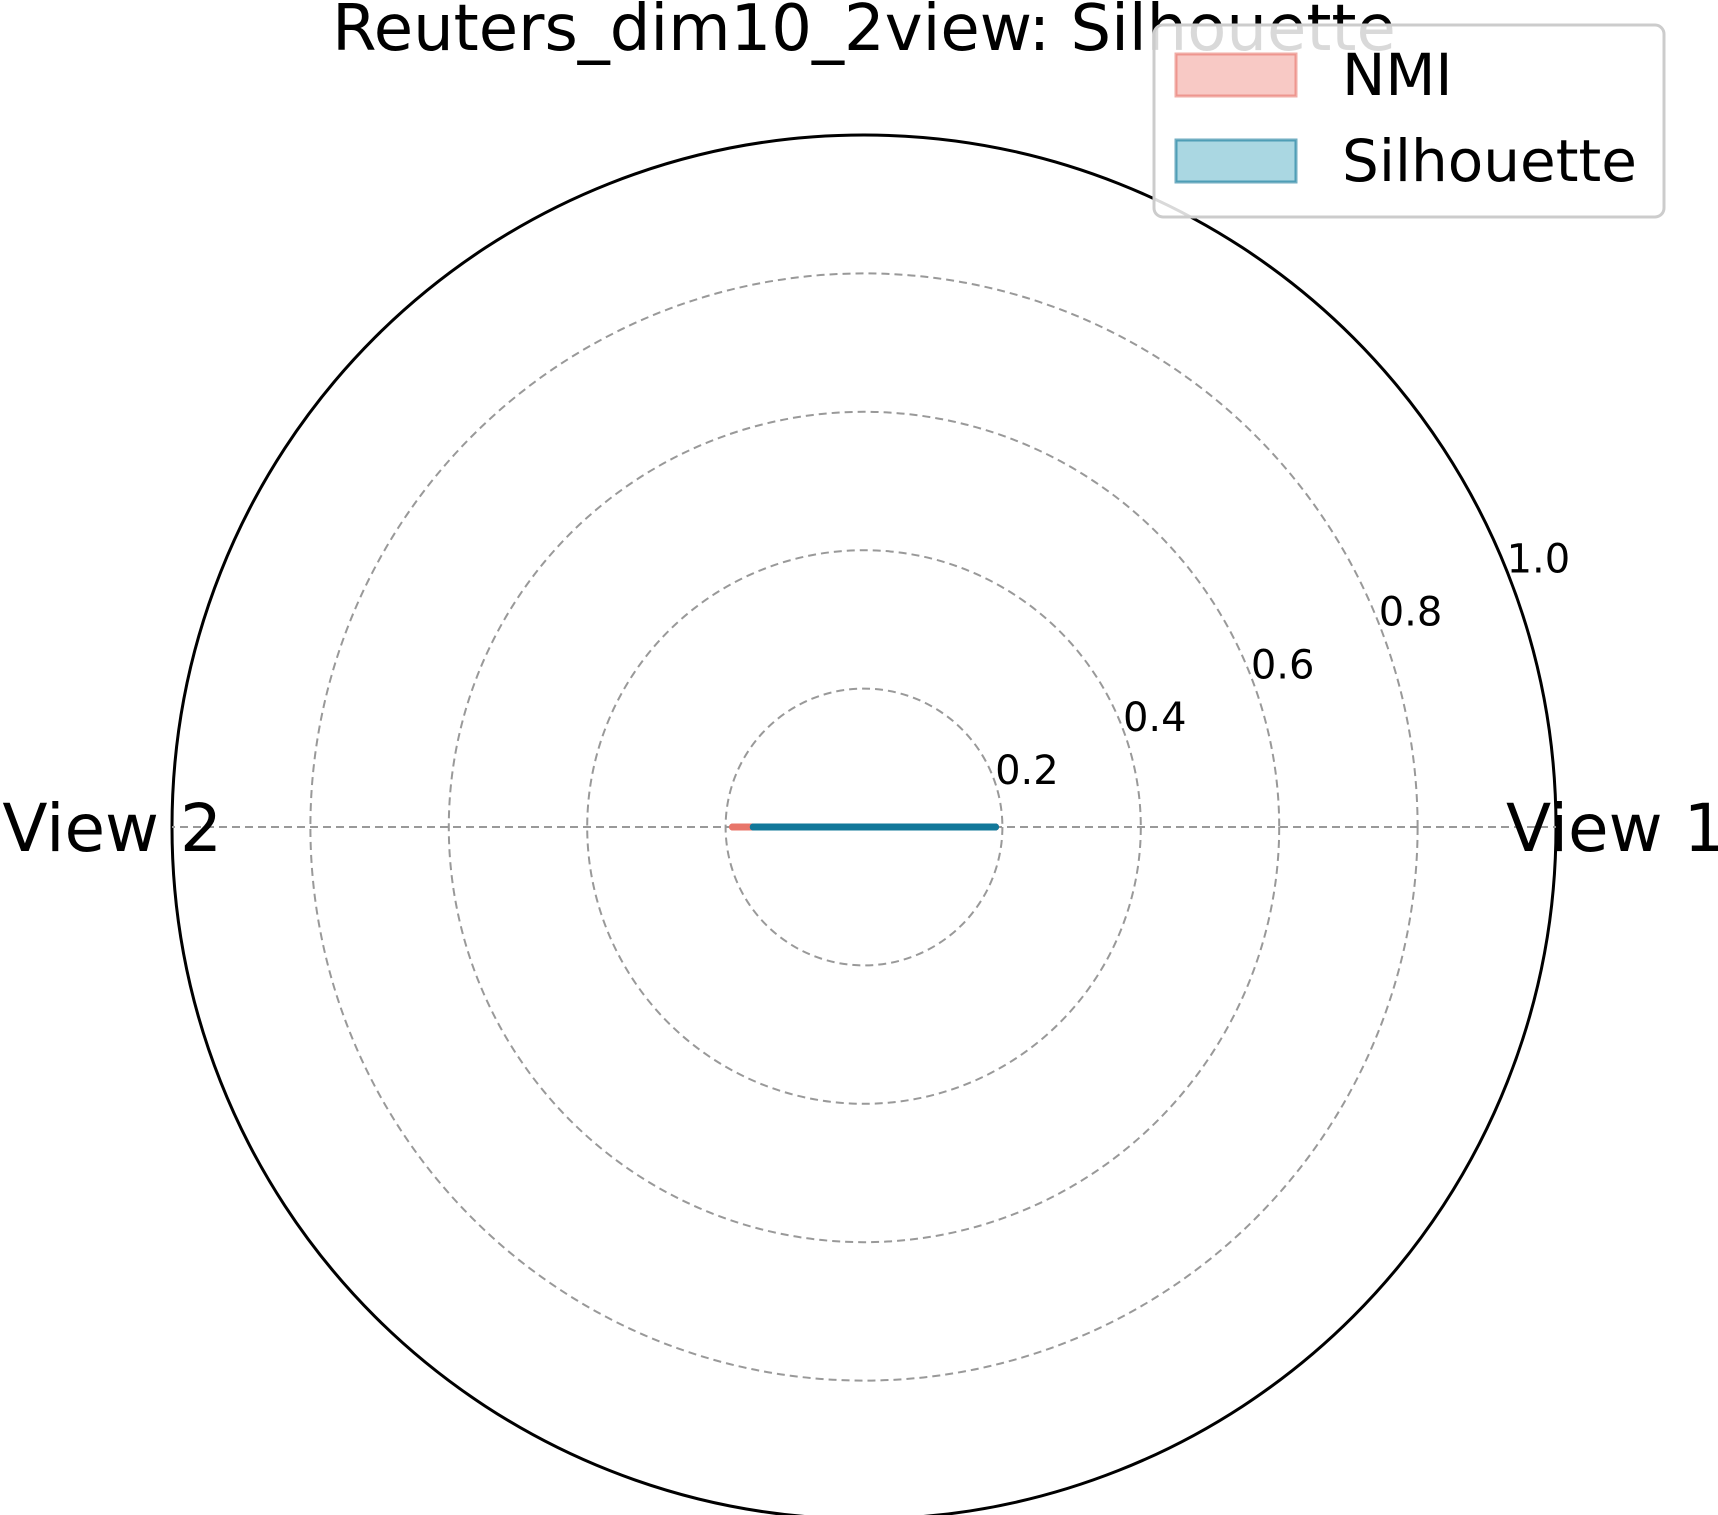 The image size is (1718, 1515). I want to click on legend: NMI Silhouette, so click(1409, 121).